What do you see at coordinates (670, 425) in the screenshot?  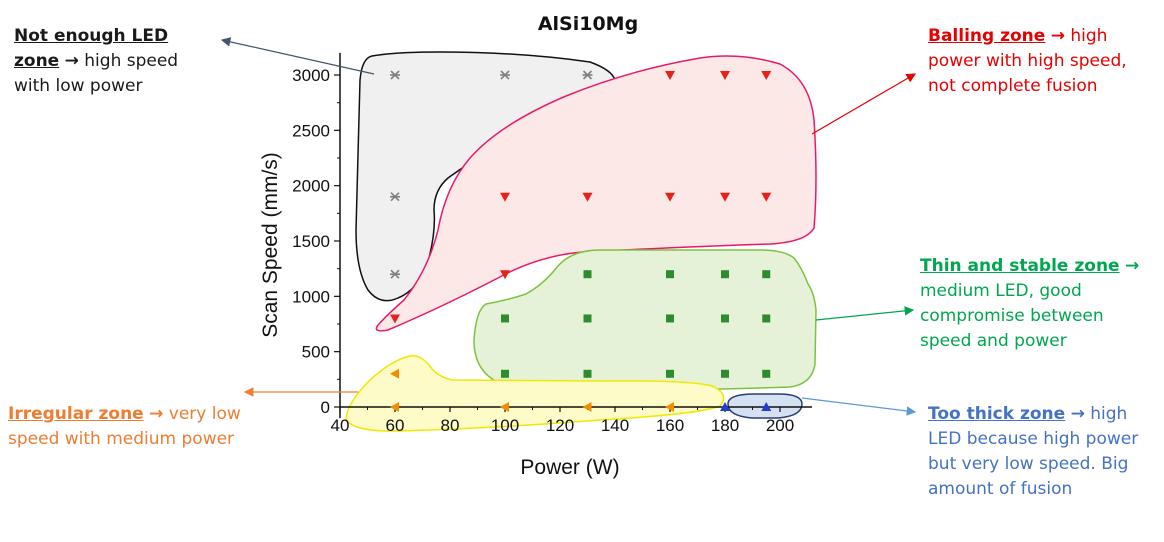 I see `x-tick-label: 160` at bounding box center [670, 425].